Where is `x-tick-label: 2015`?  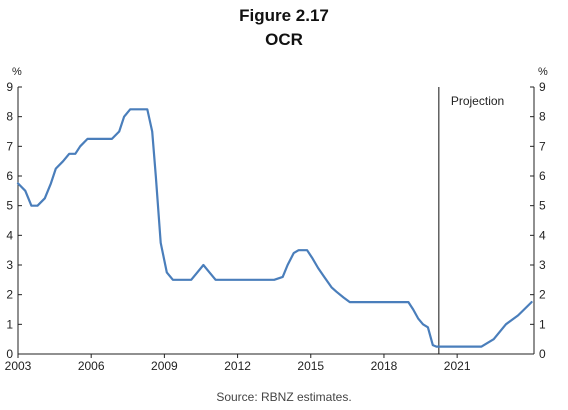
x-tick-label: 2015 is located at coordinates (310, 366).